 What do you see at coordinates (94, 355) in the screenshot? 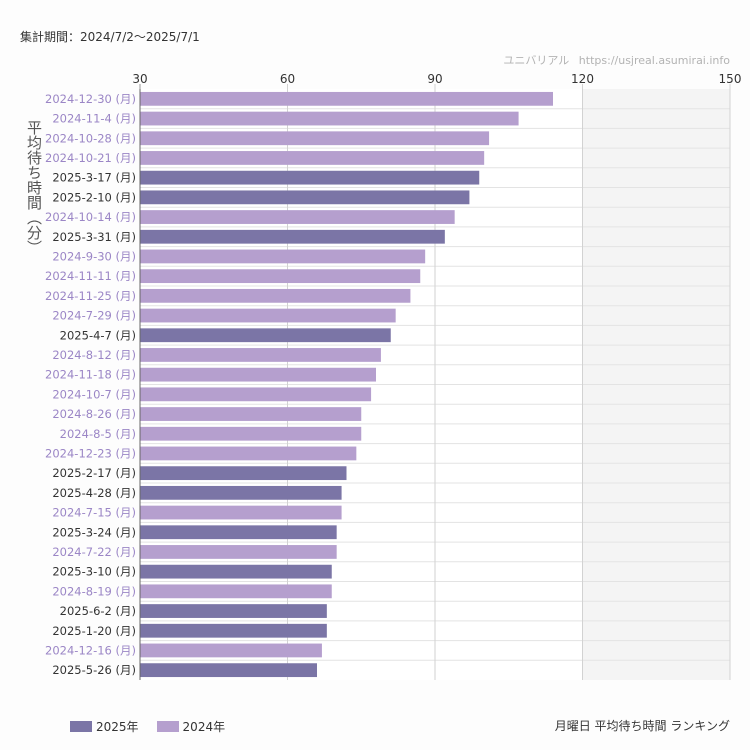
I see `y-tick-label: 2024-8-12 (月)` at bounding box center [94, 355].